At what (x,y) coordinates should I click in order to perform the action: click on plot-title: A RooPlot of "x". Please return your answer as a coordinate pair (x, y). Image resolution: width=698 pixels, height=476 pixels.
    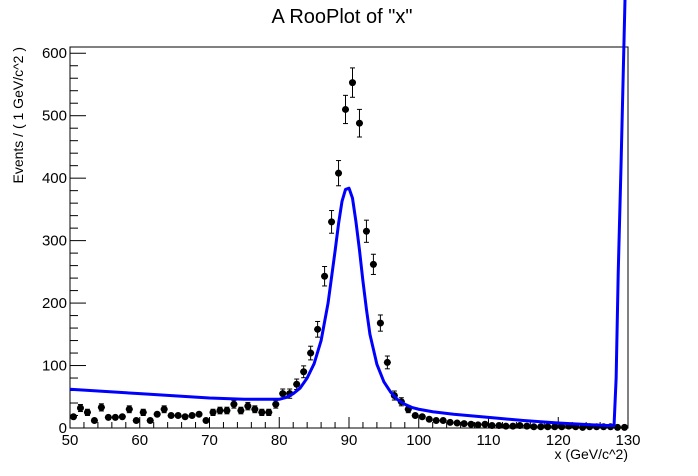
    Looking at the image, I should click on (342, 17).